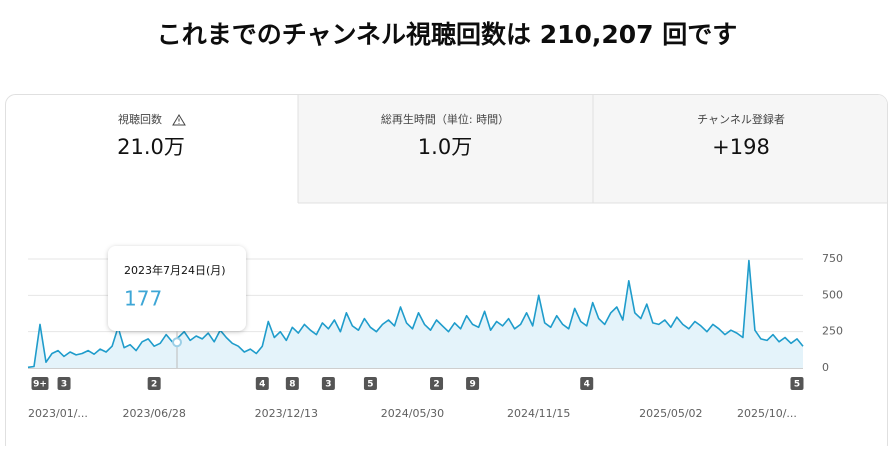  What do you see at coordinates (741, 147) in the screenshot?
I see `tab-value: +198` at bounding box center [741, 147].